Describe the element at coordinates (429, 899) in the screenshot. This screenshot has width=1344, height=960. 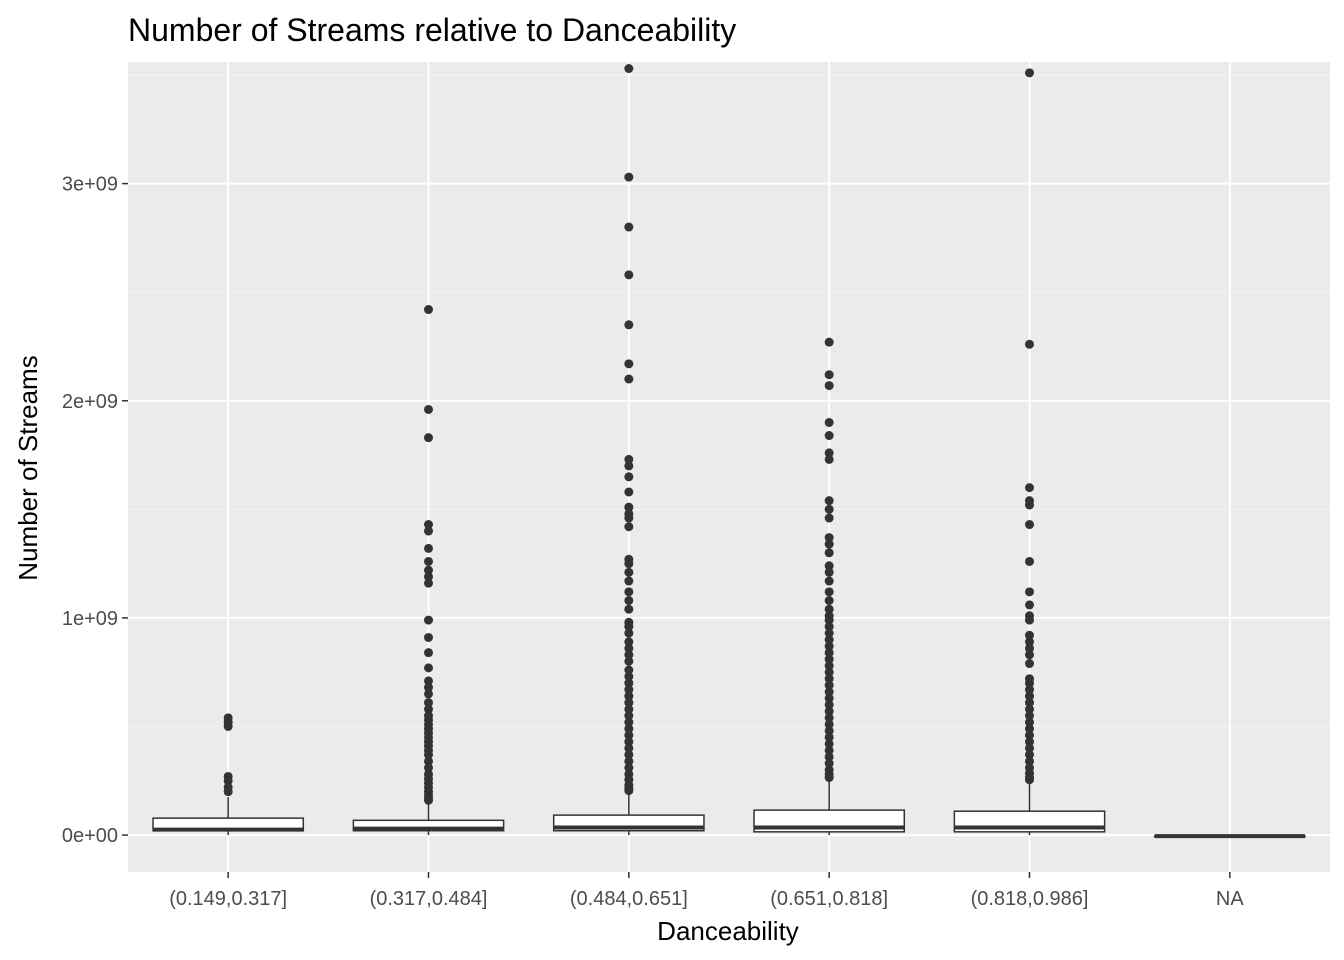
I see `x-tick-label: (0.317,0.484]` at that location.